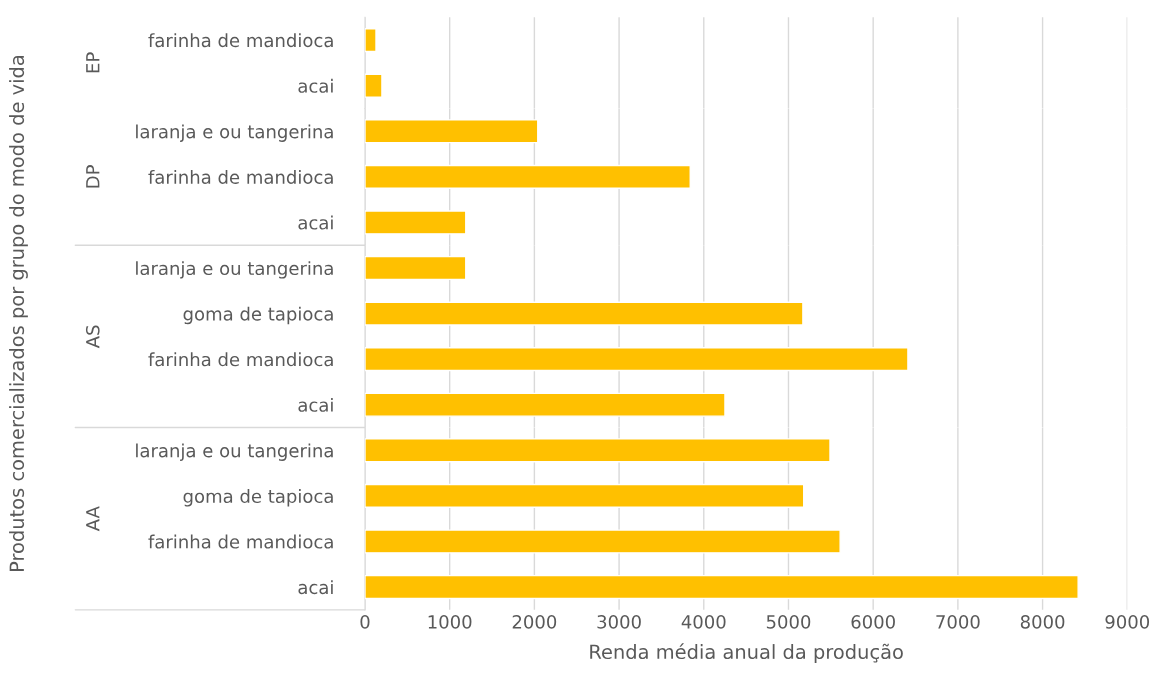 This screenshot has height=693, width=1155. Describe the element at coordinates (1127, 622) in the screenshot. I see `x-tick-label: 9000` at that location.